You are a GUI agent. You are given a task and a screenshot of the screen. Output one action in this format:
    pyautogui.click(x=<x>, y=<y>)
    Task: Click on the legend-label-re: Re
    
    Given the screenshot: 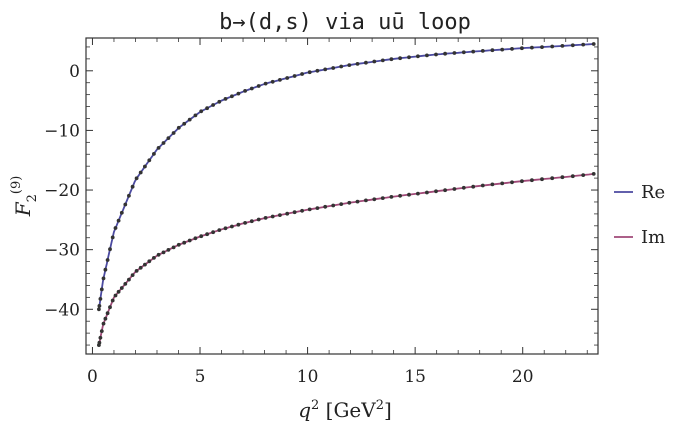 What is the action you would take?
    pyautogui.click(x=653, y=192)
    